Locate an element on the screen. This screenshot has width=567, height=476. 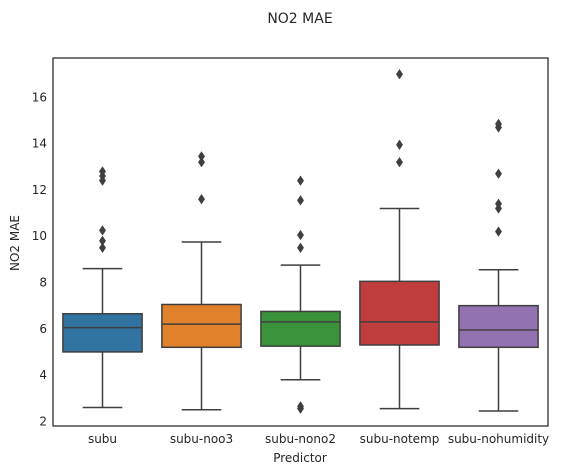
y-tick-label: 16 is located at coordinates (39, 97).